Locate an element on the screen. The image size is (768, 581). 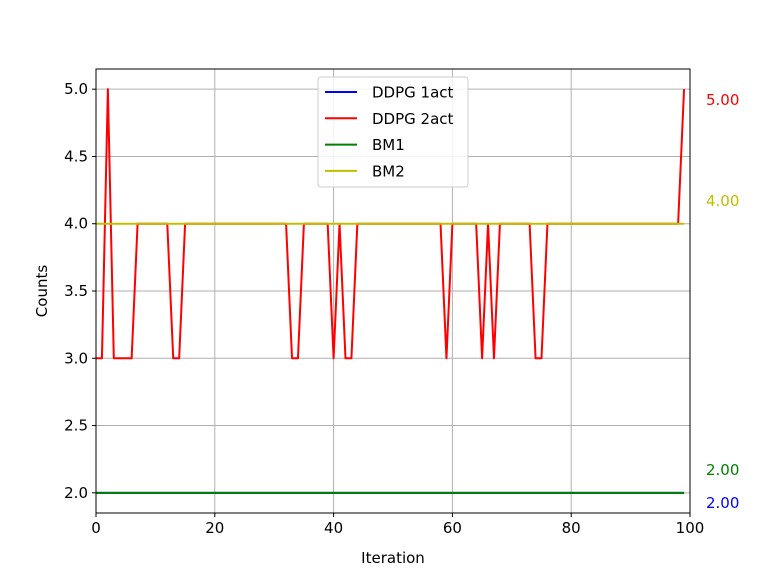
right-annotation-label: 5.00 is located at coordinates (722, 100).